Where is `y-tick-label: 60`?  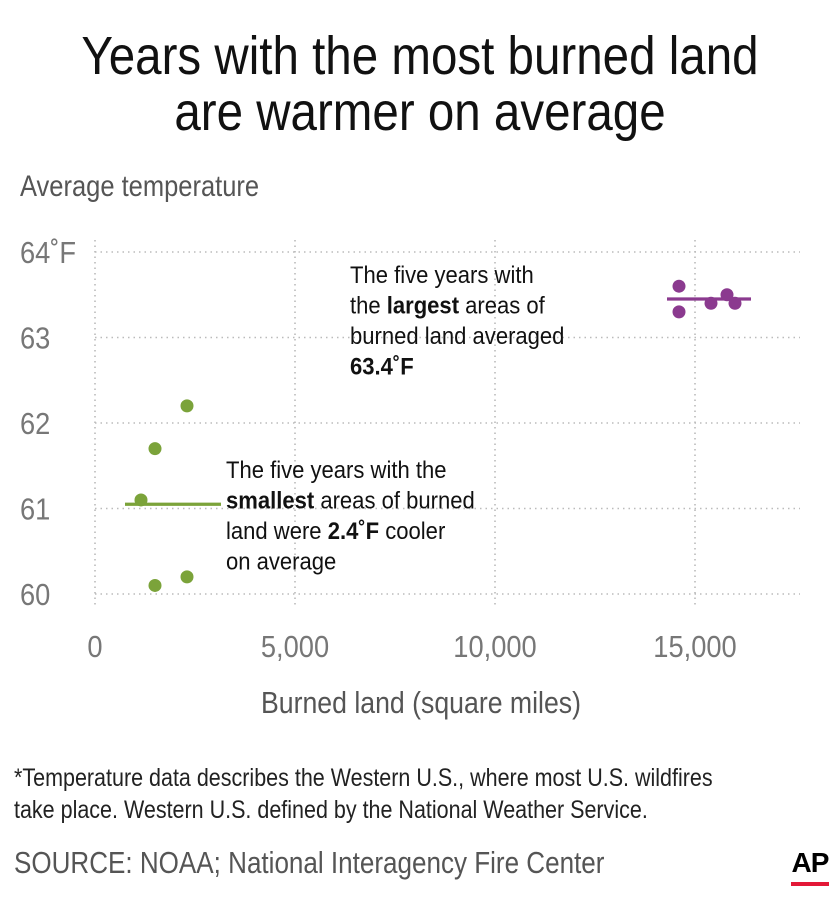 y-tick-label: 60 is located at coordinates (35, 595).